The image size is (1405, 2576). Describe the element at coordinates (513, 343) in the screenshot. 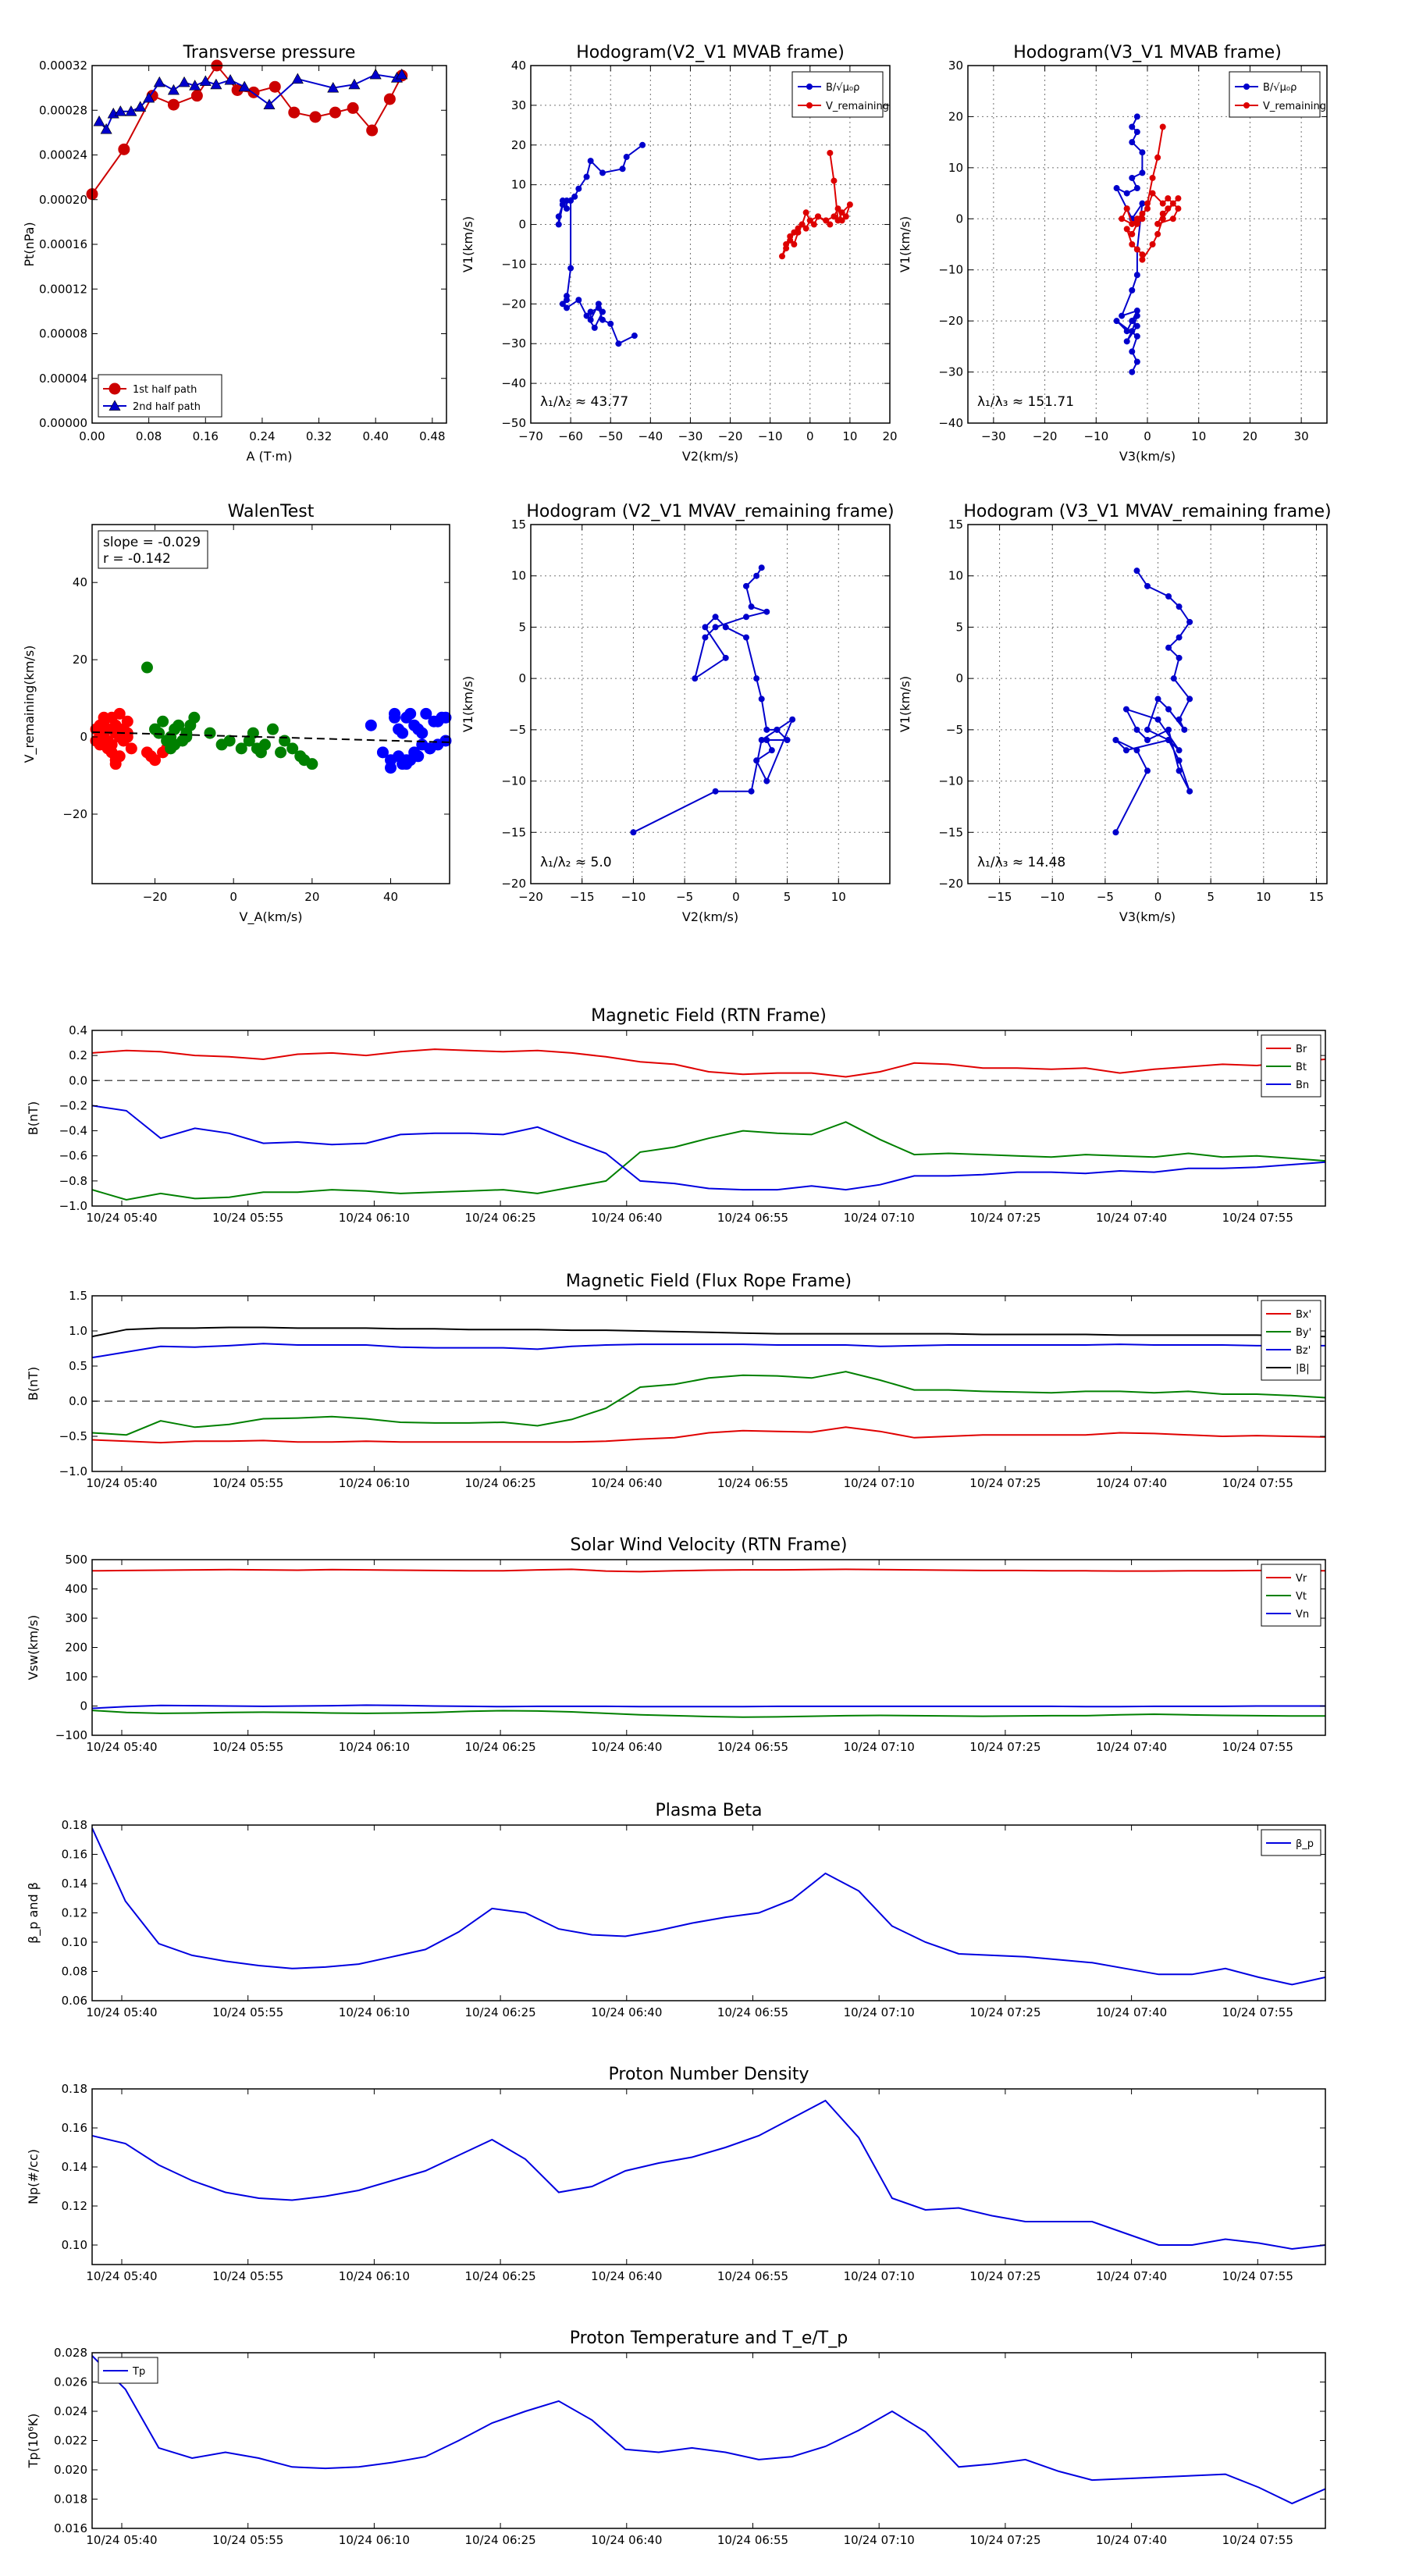

I see `y-tick-label: −30` at that location.